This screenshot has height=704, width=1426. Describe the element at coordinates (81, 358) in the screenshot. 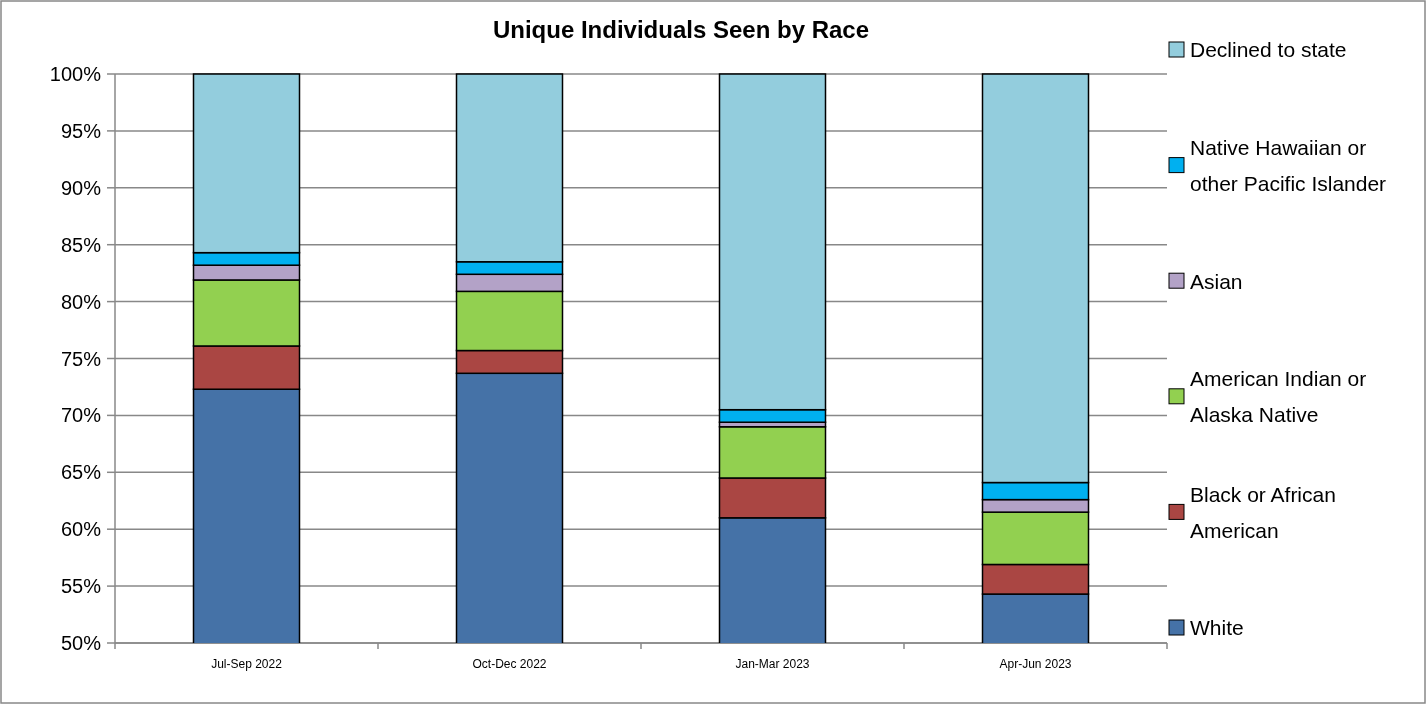

I see `y-tick-label: 75%` at that location.